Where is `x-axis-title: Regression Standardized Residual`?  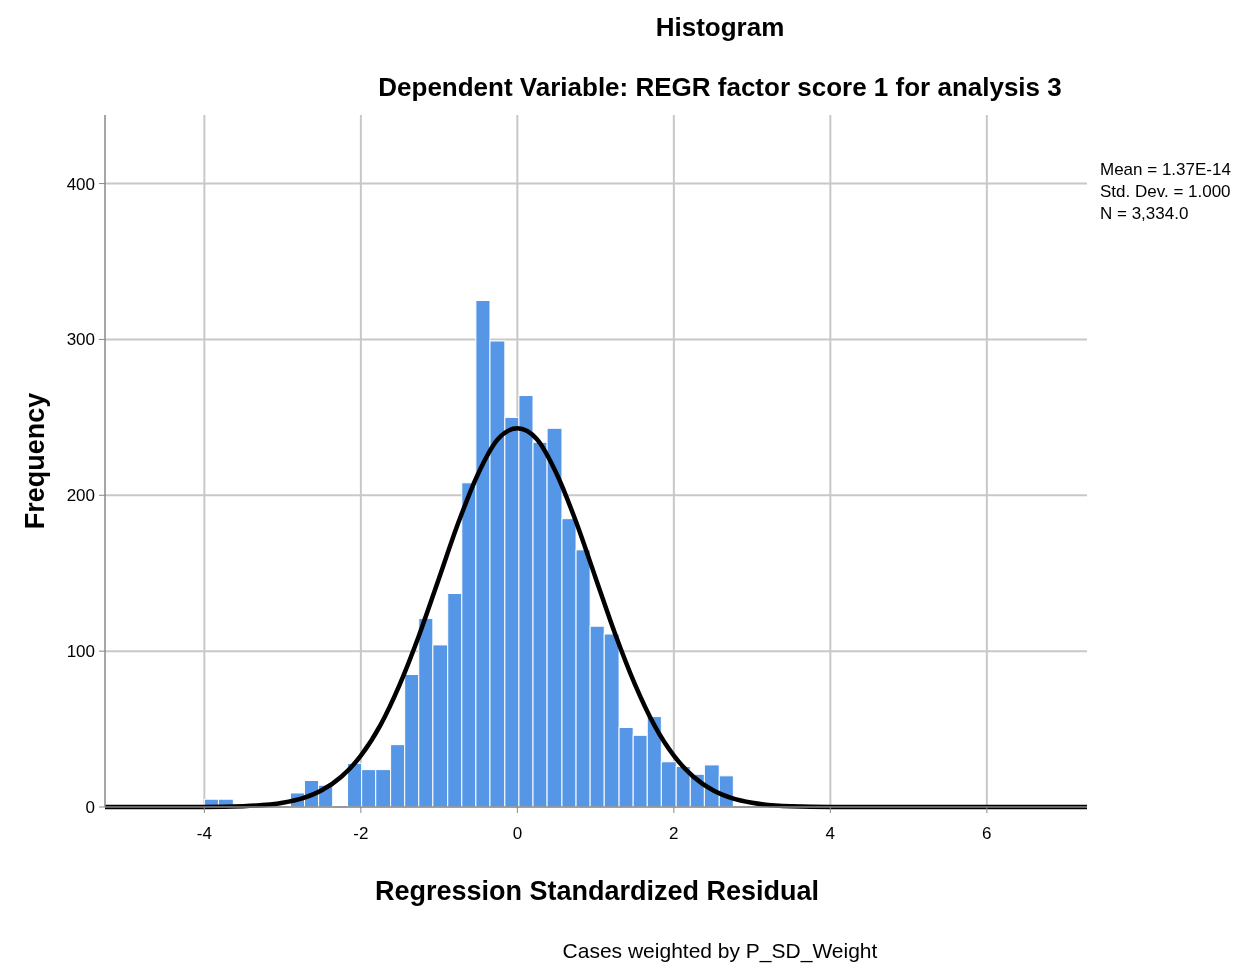
x-axis-title: Regression Standardized Residual is located at coordinates (597, 891).